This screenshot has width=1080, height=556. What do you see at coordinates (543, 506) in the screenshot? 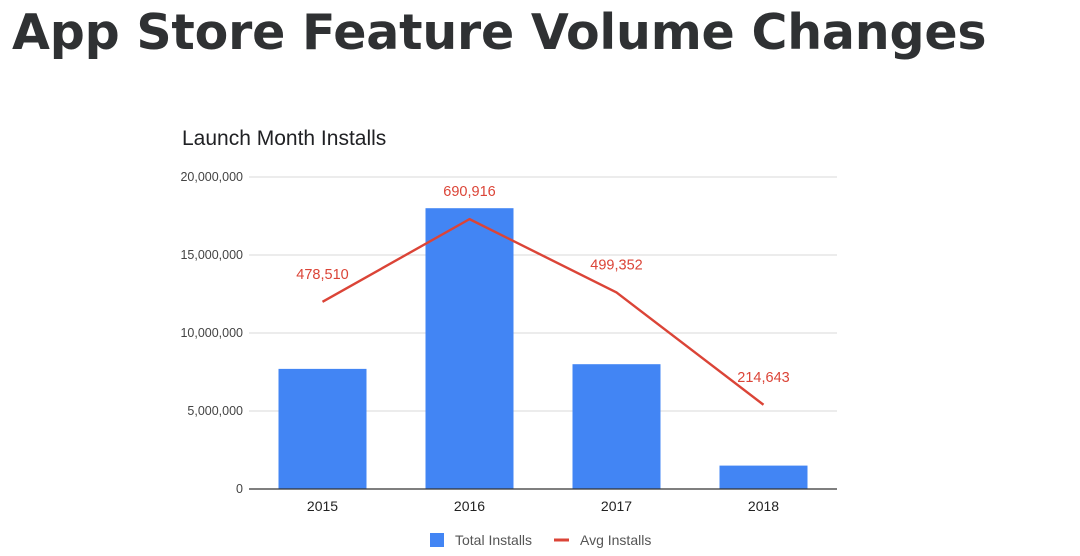
I see `x-axis-ticks: 2015 2016 2017 2018` at bounding box center [543, 506].